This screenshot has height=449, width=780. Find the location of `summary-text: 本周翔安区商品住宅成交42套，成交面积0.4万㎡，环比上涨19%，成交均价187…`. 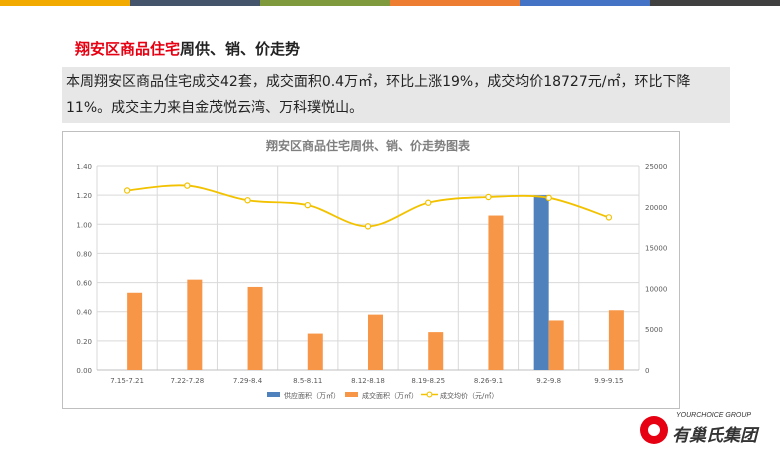

summary-text: 本周翔安区商品住宅成交42套，成交面积0.4万㎡，环比上涨19%，成交均价187… is located at coordinates (396, 95).